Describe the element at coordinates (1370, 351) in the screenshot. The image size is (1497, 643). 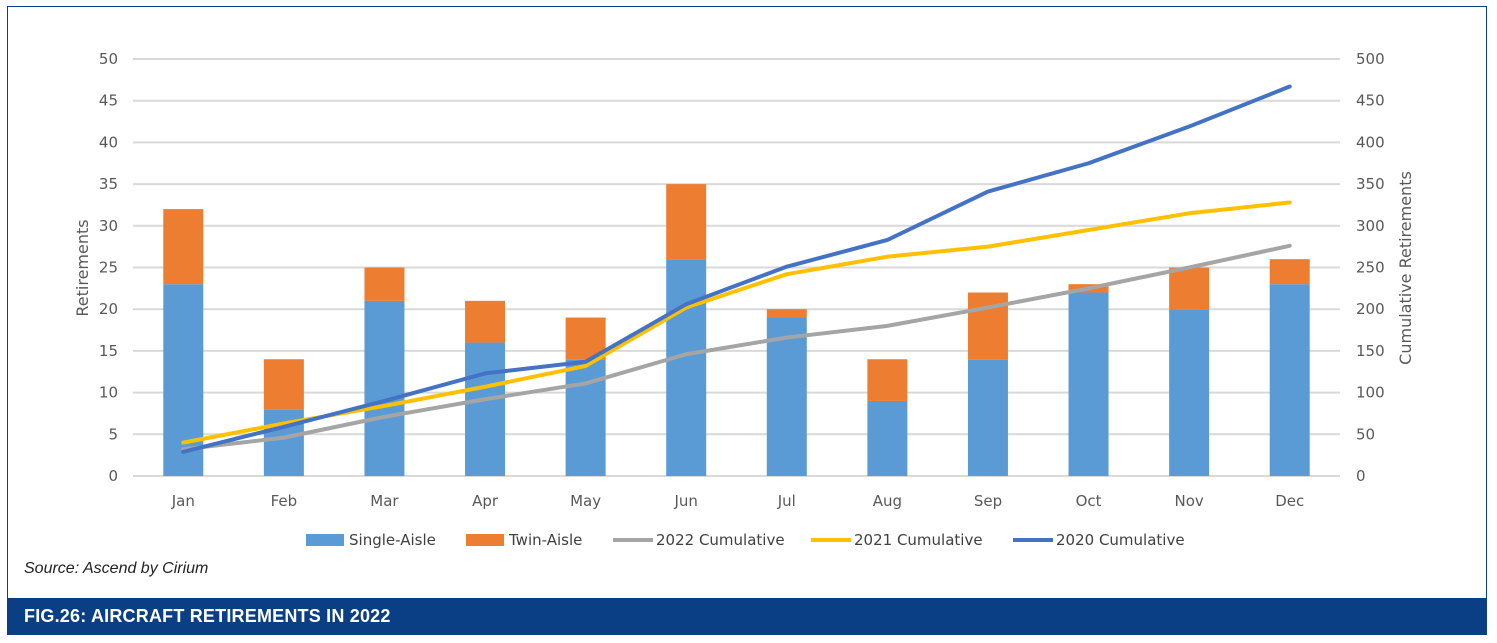
I see `y2-tick-label: 150` at that location.